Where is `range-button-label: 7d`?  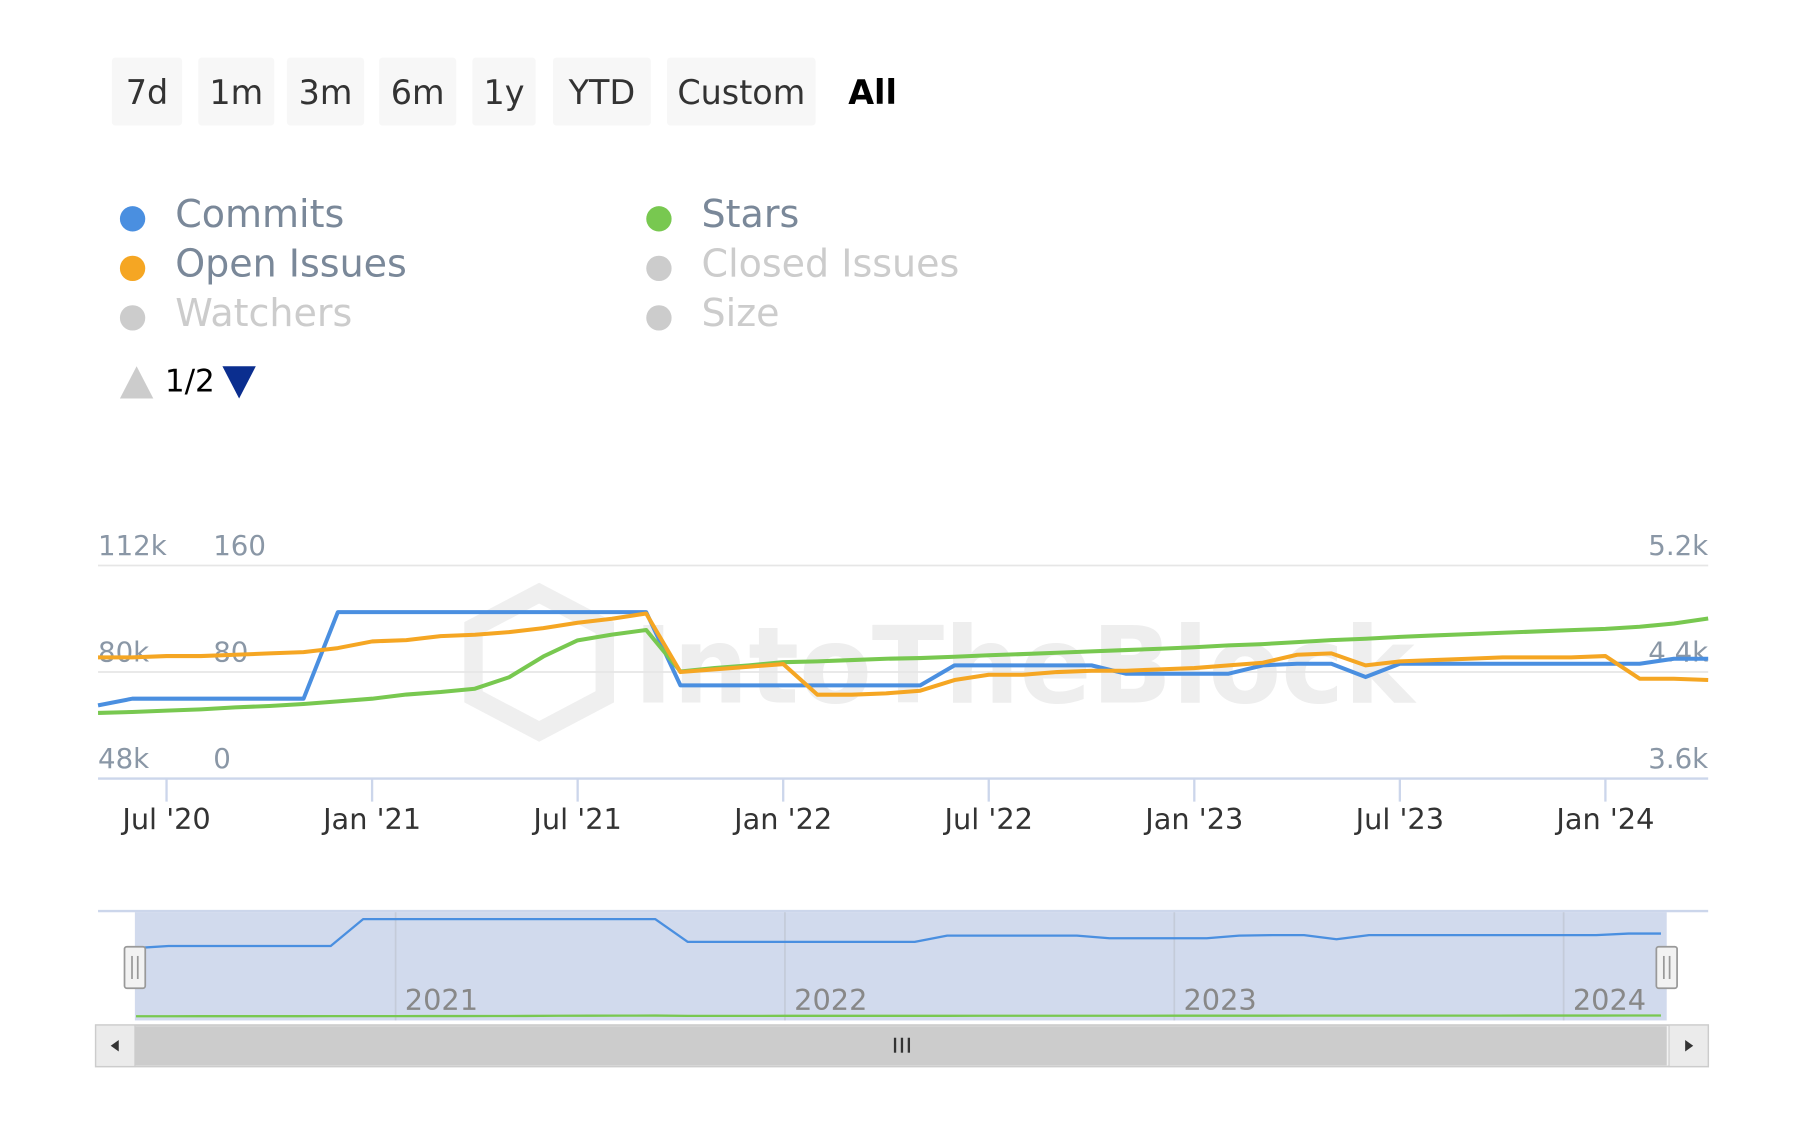 range-button-label: 7d is located at coordinates (147, 92).